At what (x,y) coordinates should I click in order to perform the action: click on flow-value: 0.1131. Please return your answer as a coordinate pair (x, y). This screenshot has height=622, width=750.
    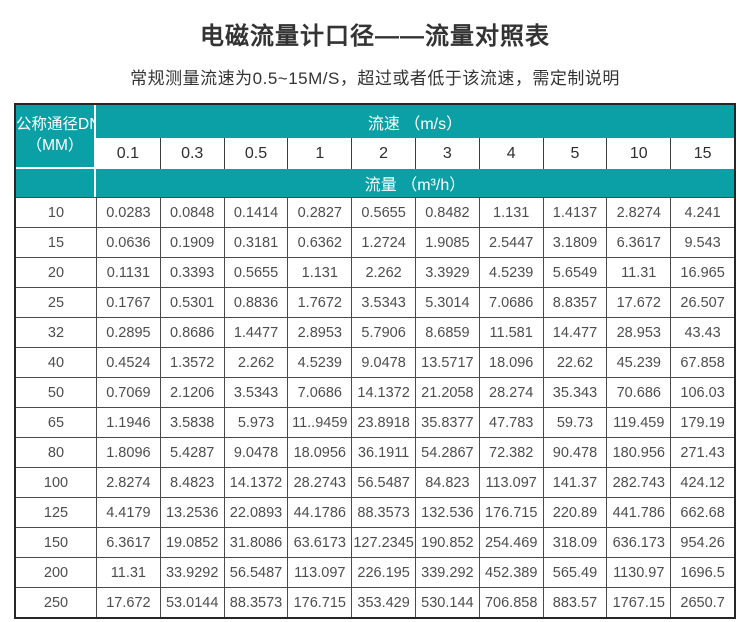
    Looking at the image, I should click on (128, 272).